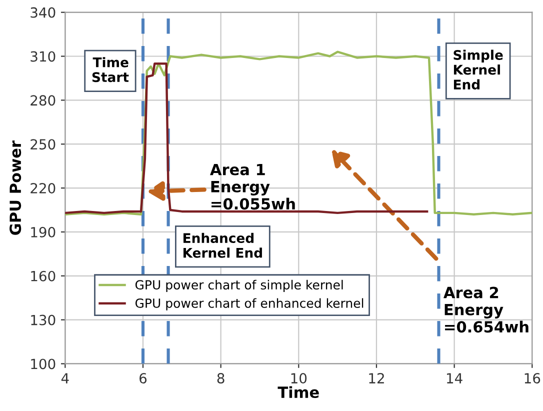 Image resolution: width=543 pixels, height=411 pixels. Describe the element at coordinates (43, 364) in the screenshot. I see `y-tick-label: 100` at that location.